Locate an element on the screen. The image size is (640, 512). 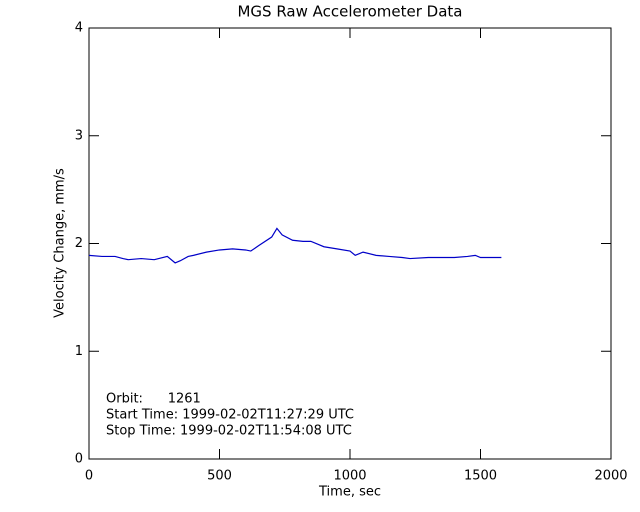
x-tick-label: 2000 is located at coordinates (610, 476).